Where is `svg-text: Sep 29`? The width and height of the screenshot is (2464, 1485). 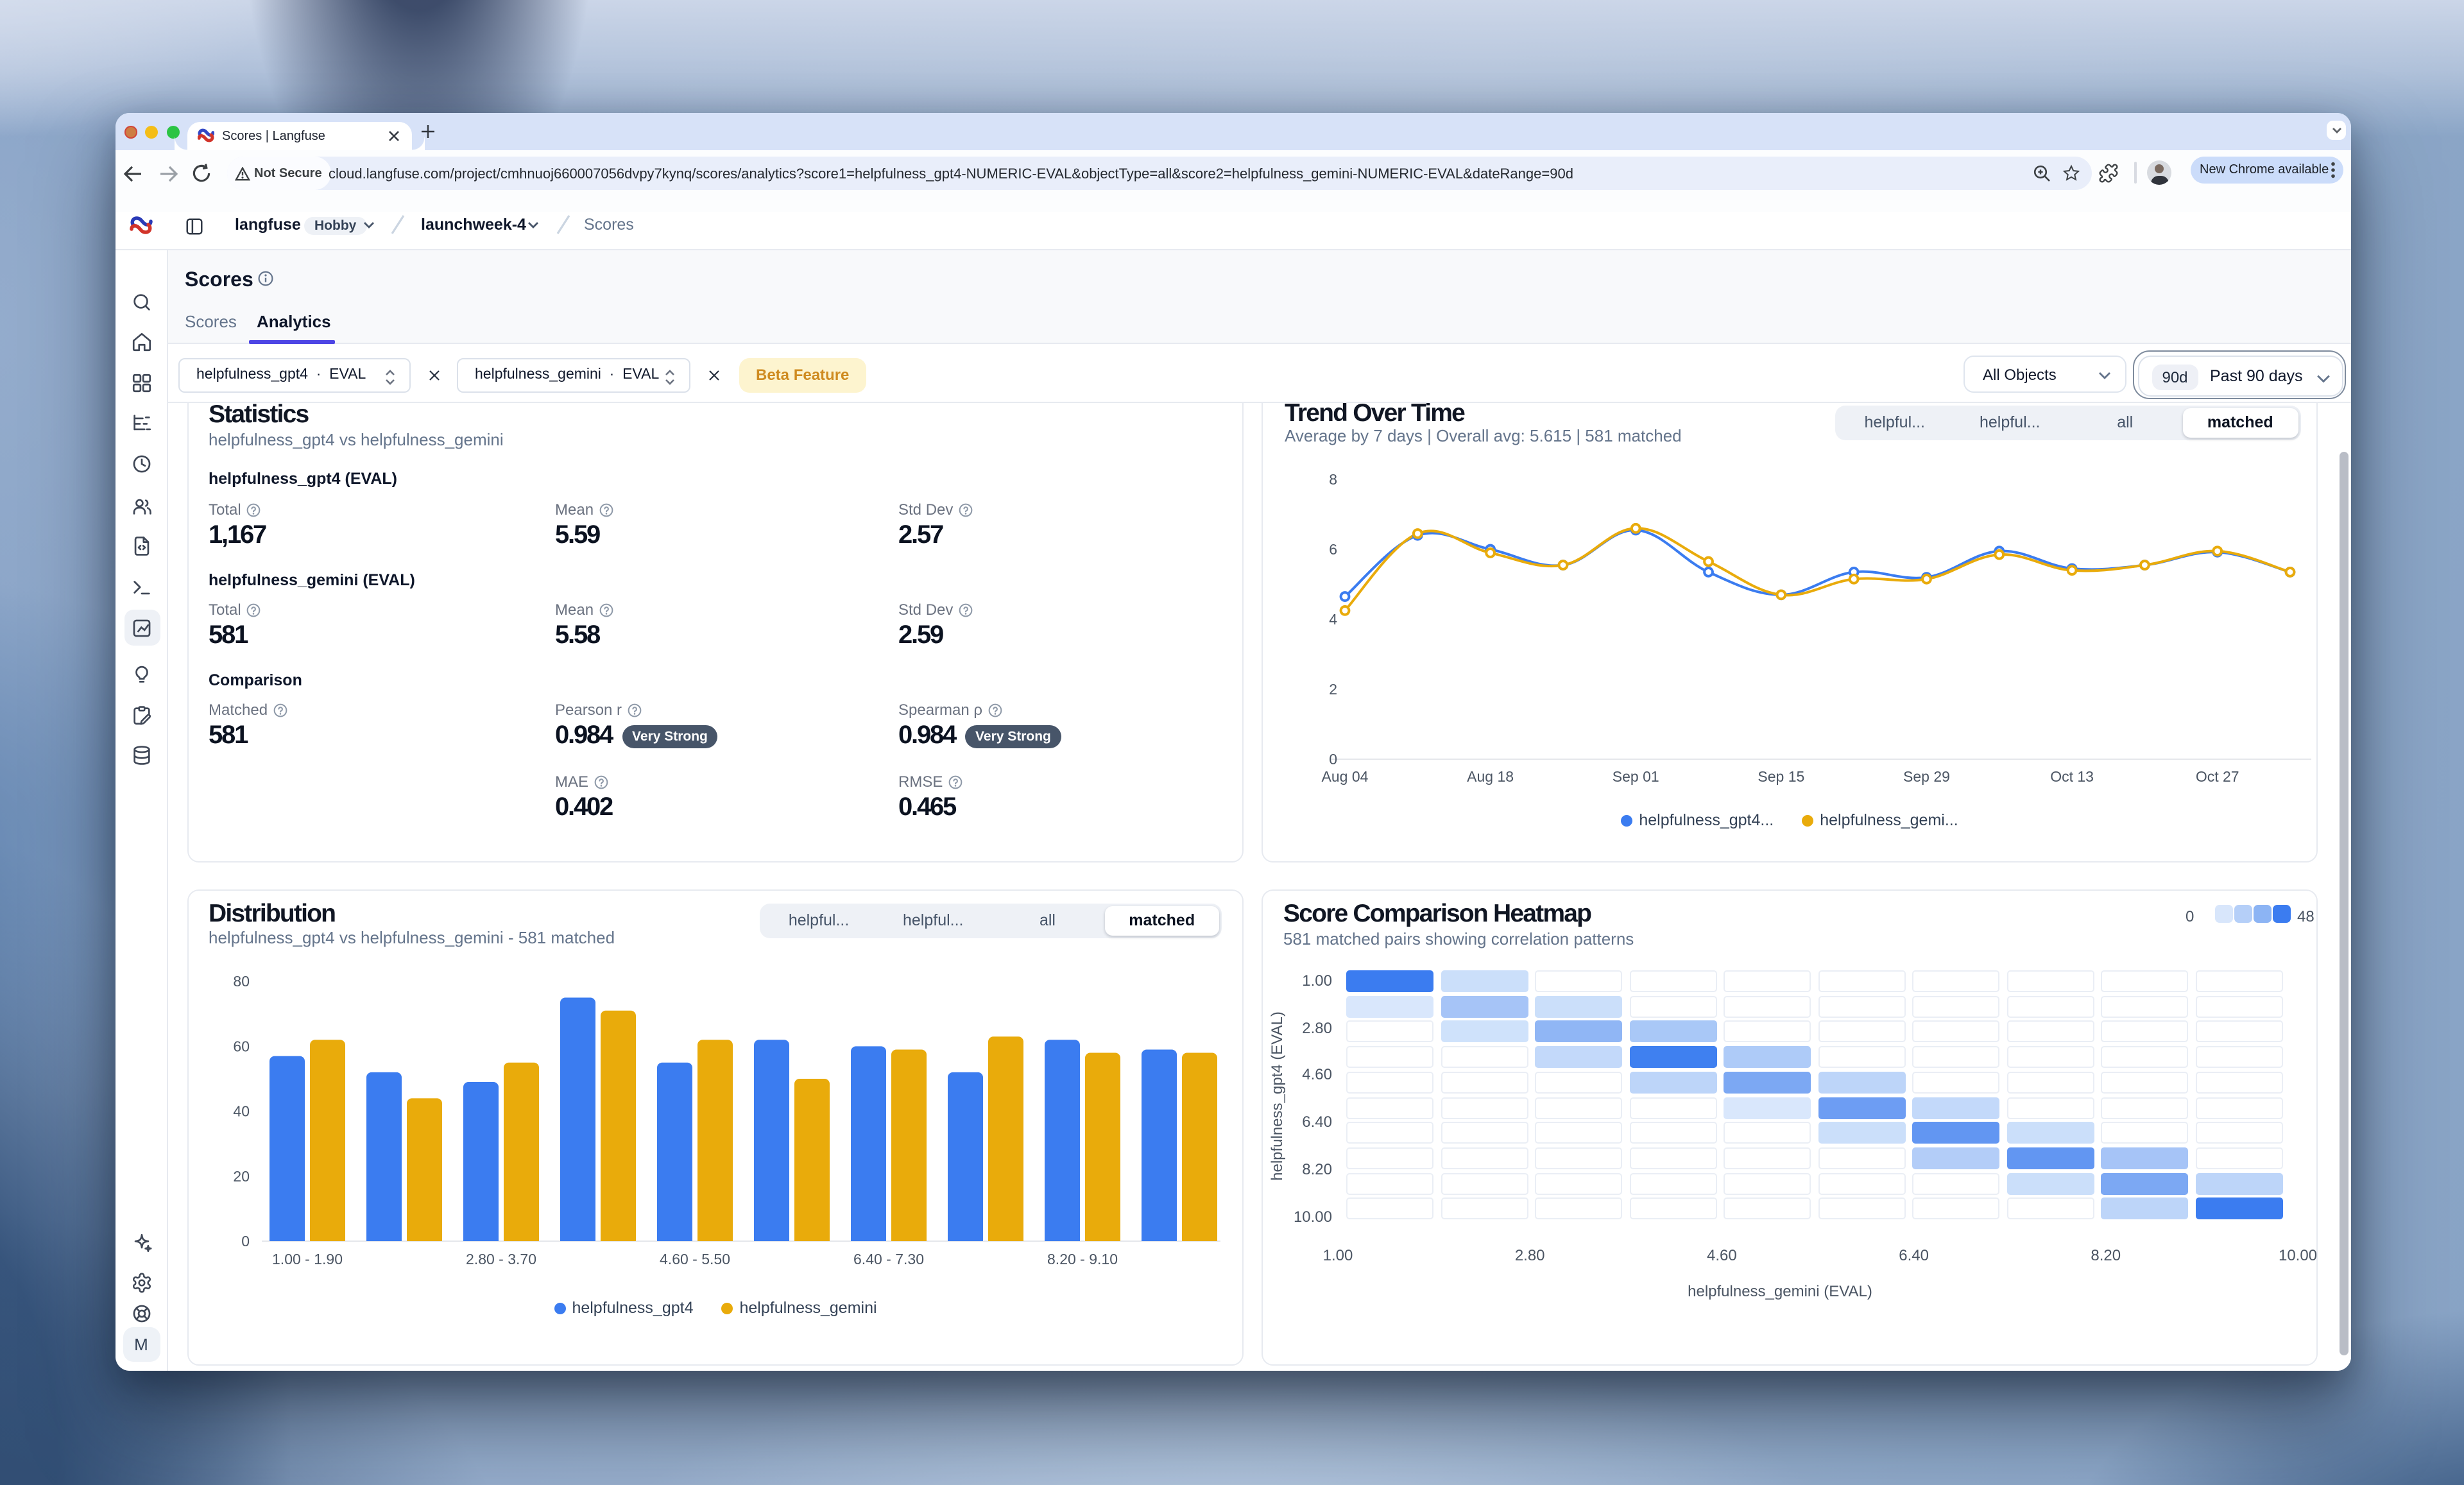
svg-text: Sep 29 is located at coordinates (1927, 776).